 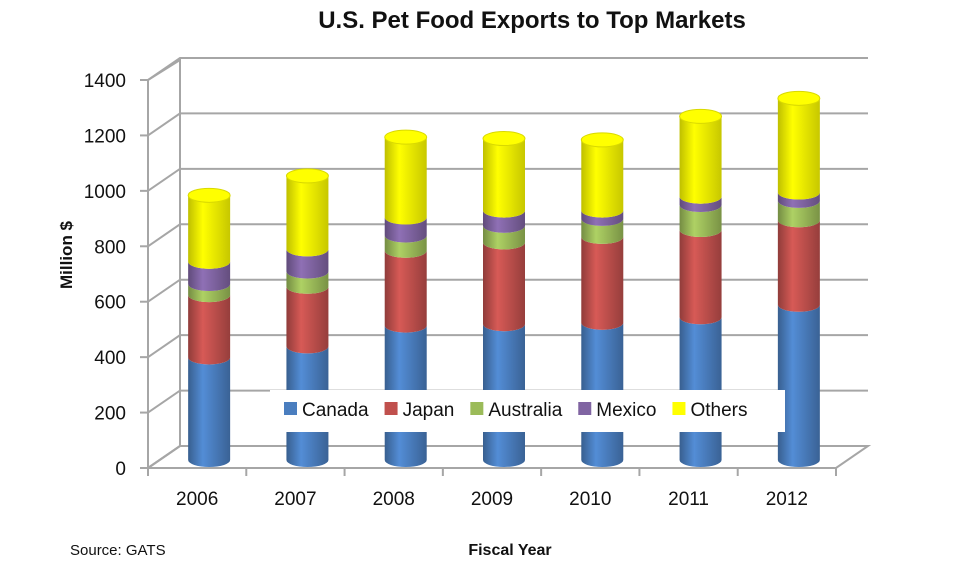 What do you see at coordinates (66, 254) in the screenshot?
I see `y-axis-label: Million $` at bounding box center [66, 254].